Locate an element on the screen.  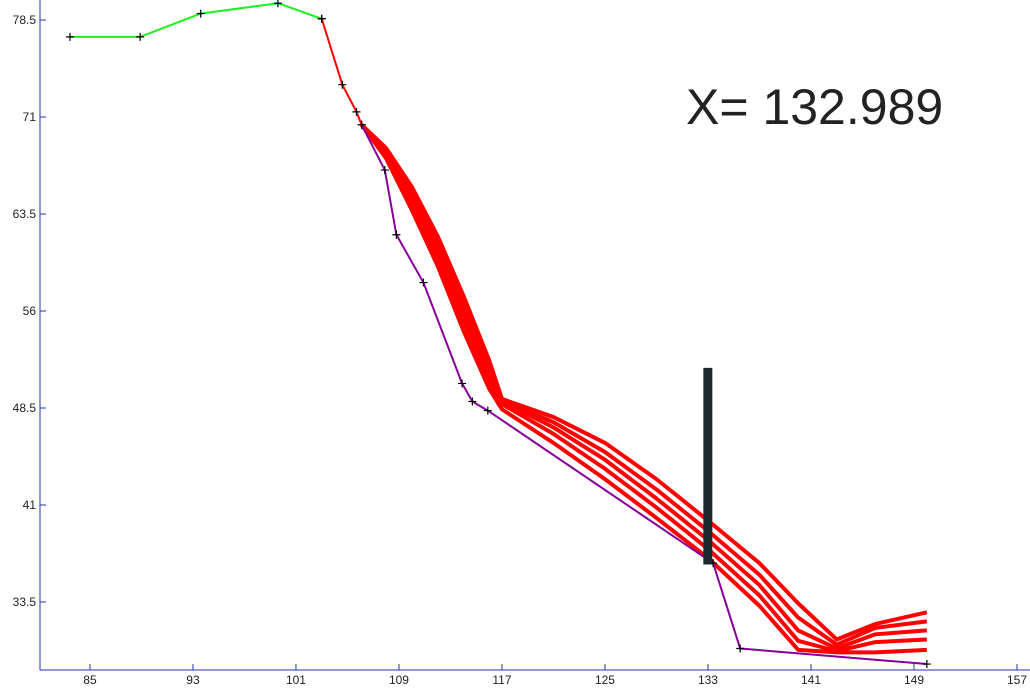
y-tick-label: 56 is located at coordinates (30, 311).